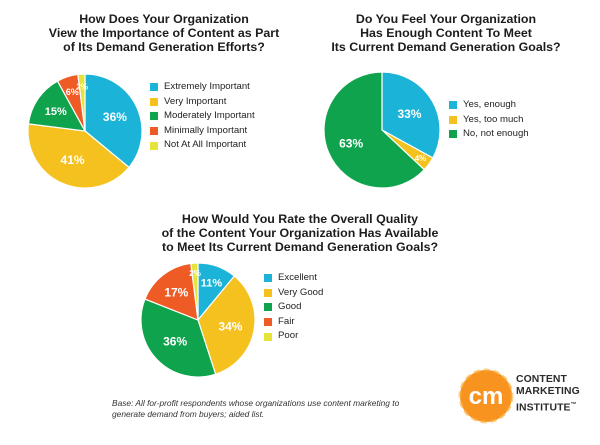 This screenshot has width=600, height=445. I want to click on pie-slice-very-important, so click(78, 156).